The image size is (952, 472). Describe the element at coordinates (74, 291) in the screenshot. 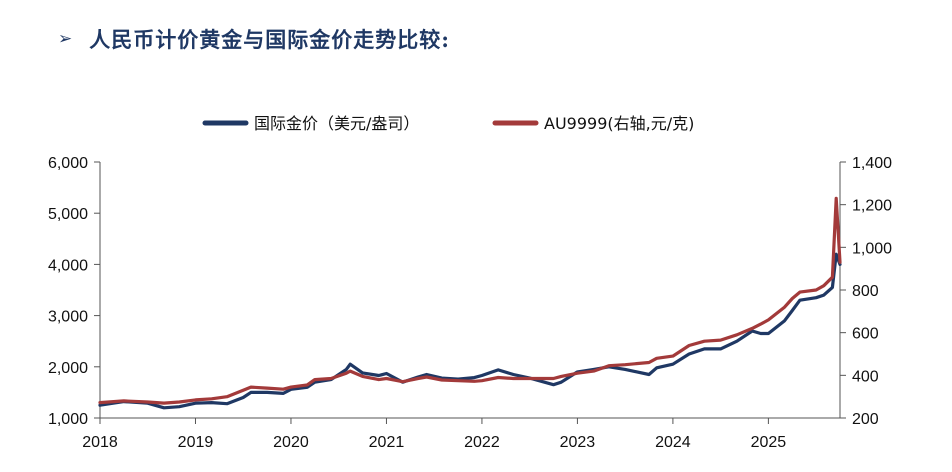

I see `y-axis-left-ticks: 1,000 2,000 3,000 4,000 5,000 6,000` at that location.